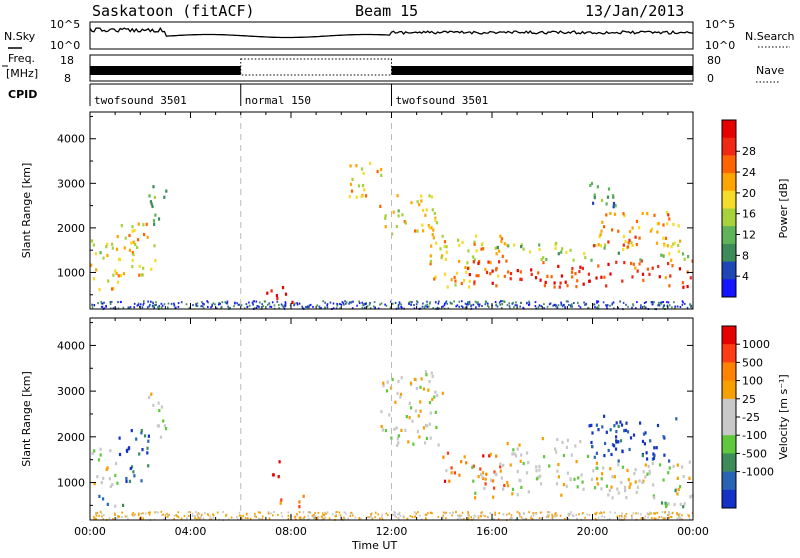  I want to click on colorbar-segment, so click(729, 372).